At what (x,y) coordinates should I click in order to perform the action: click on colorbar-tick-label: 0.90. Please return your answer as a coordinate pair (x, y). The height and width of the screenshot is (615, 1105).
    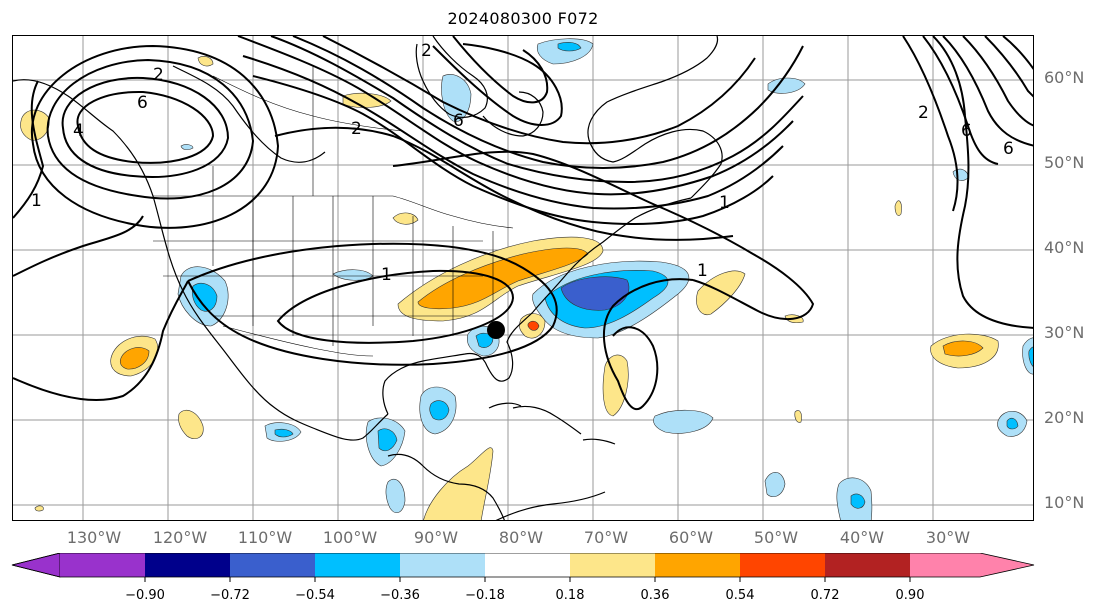
    Looking at the image, I should click on (910, 595).